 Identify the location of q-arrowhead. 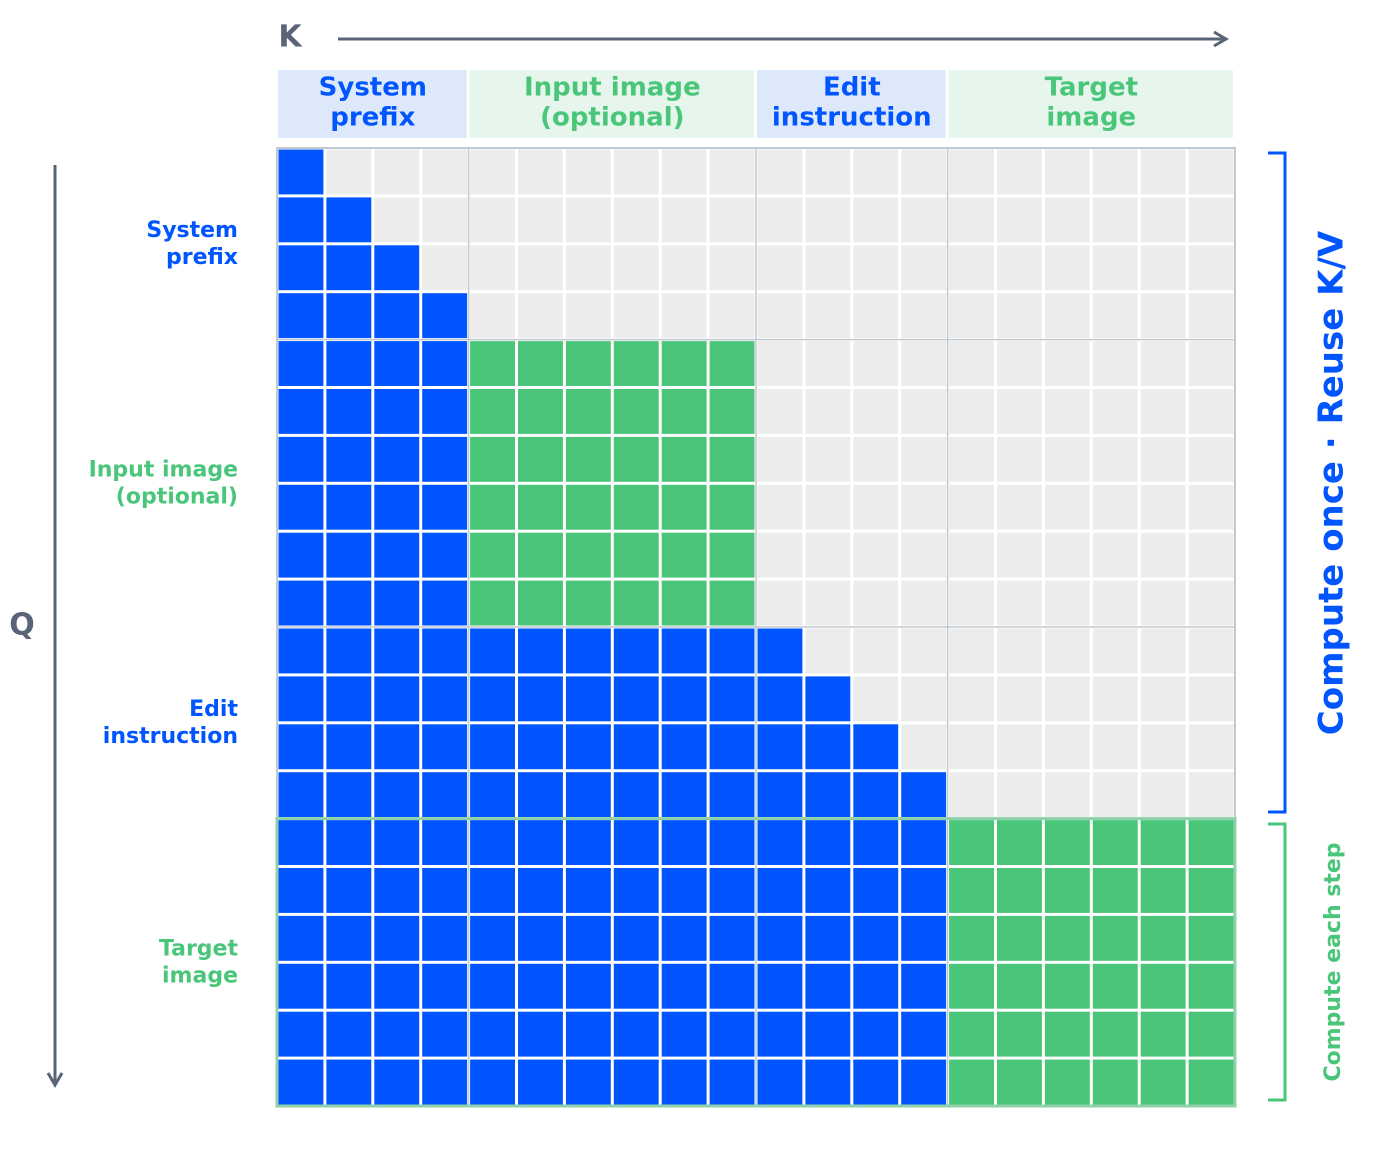
(55, 1080).